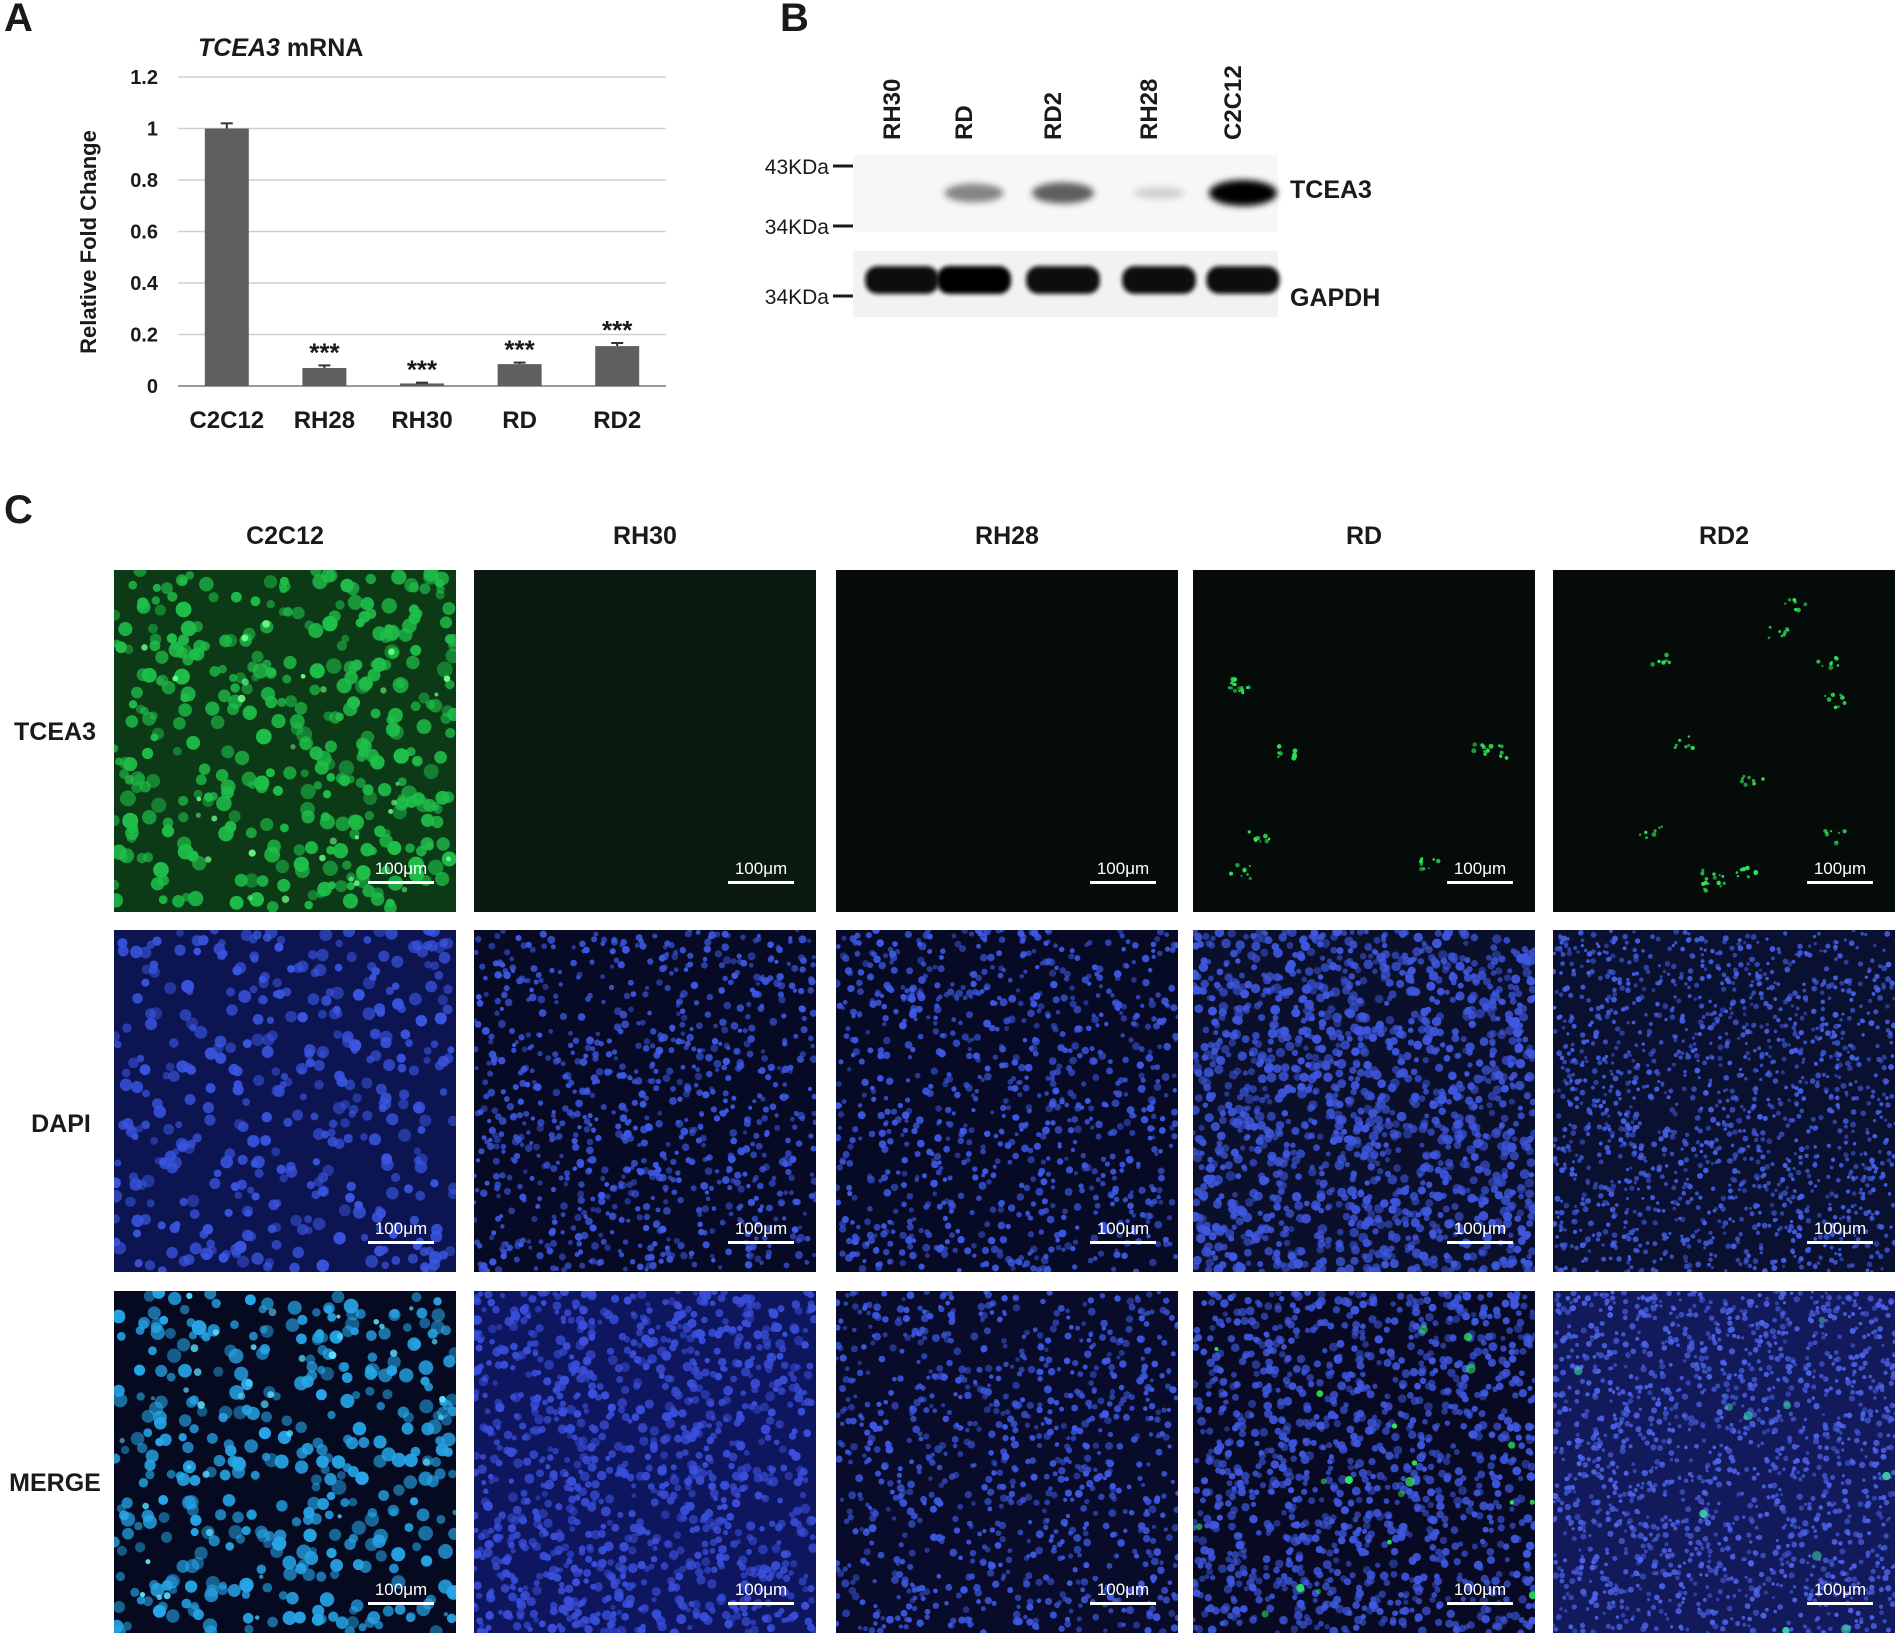  I want to click on significance-label: ***, so click(617, 330).